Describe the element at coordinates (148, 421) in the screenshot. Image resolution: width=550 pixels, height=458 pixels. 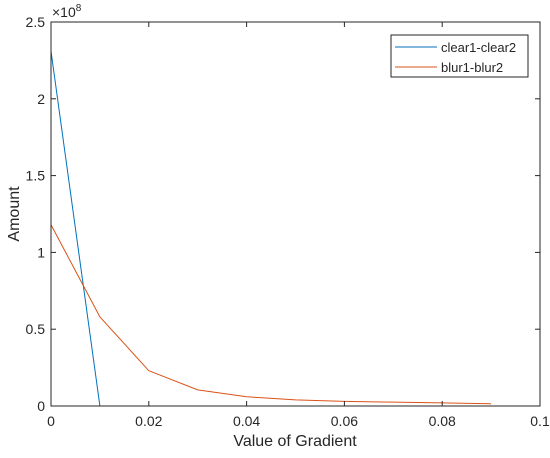
I see `x-tick-label: 0.02` at that location.